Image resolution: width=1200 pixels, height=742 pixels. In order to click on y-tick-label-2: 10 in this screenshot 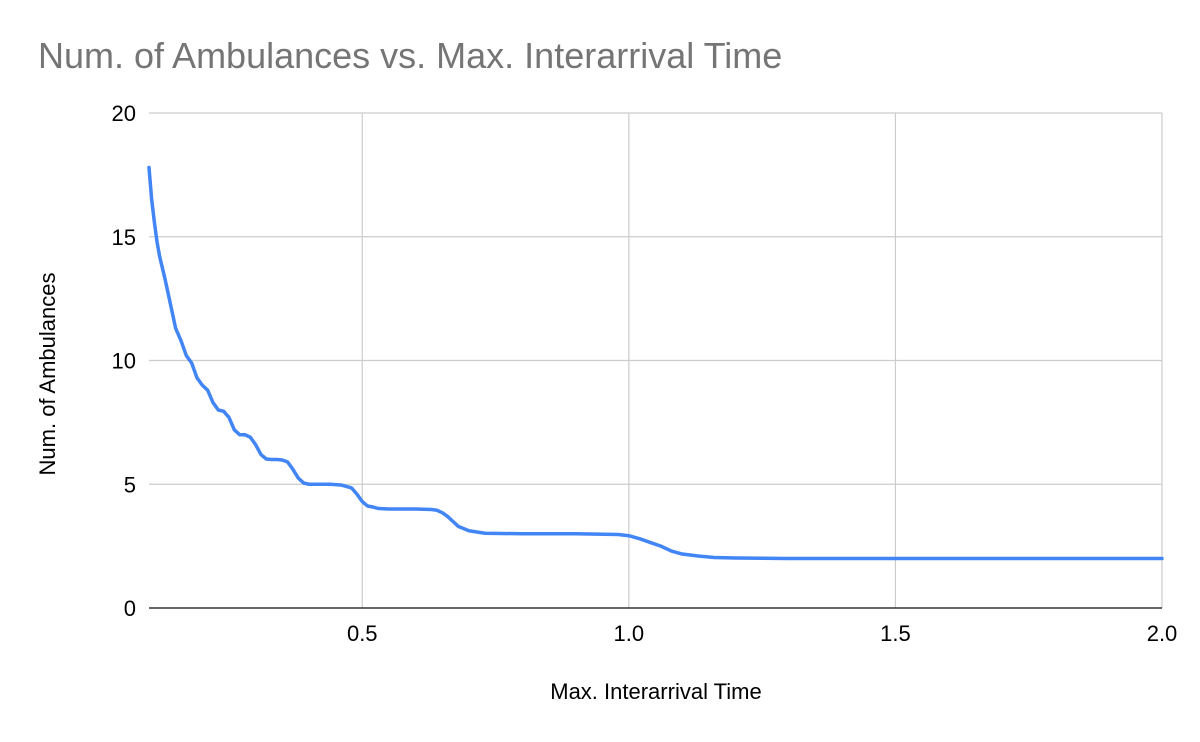, I will do `click(124, 361)`.